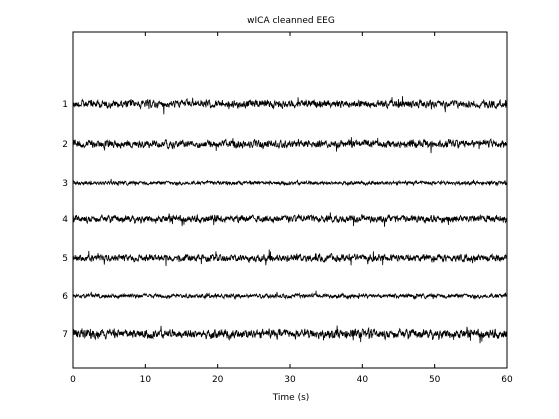 The width and height of the screenshot is (559, 419). What do you see at coordinates (65, 184) in the screenshot?
I see `y-tick-label: 3` at bounding box center [65, 184].